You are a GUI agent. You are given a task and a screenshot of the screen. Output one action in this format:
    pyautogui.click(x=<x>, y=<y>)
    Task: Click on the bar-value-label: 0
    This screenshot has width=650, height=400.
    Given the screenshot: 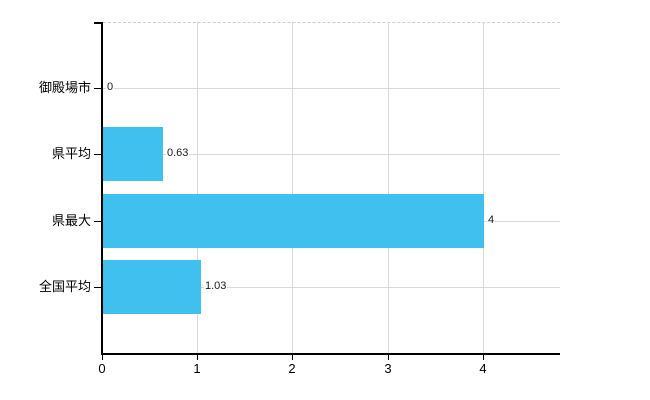 What is the action you would take?
    pyautogui.click(x=110, y=87)
    